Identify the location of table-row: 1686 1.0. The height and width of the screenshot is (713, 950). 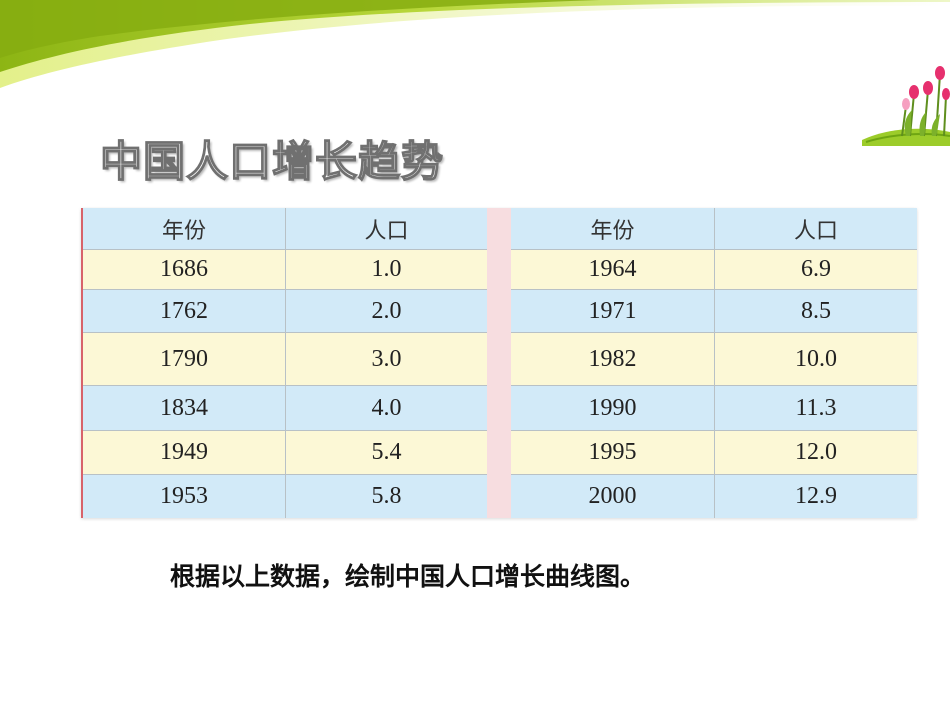
(285, 270).